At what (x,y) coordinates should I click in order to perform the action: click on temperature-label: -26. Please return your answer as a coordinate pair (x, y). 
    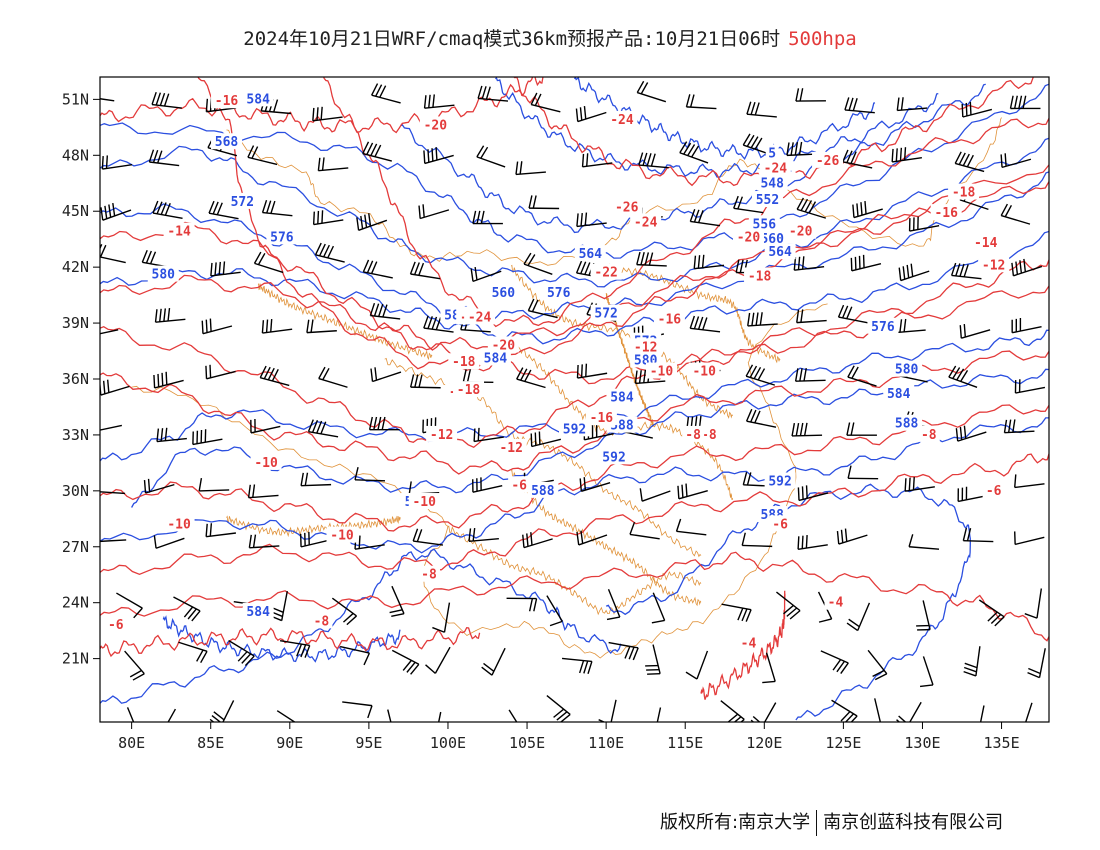
    Looking at the image, I should click on (627, 207).